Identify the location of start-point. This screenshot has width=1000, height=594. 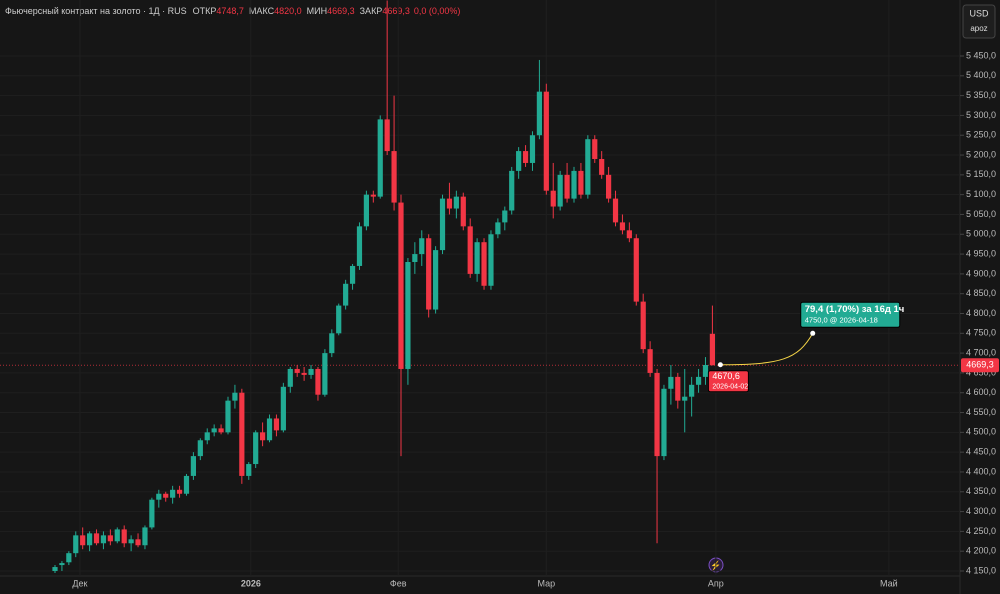
(720, 365).